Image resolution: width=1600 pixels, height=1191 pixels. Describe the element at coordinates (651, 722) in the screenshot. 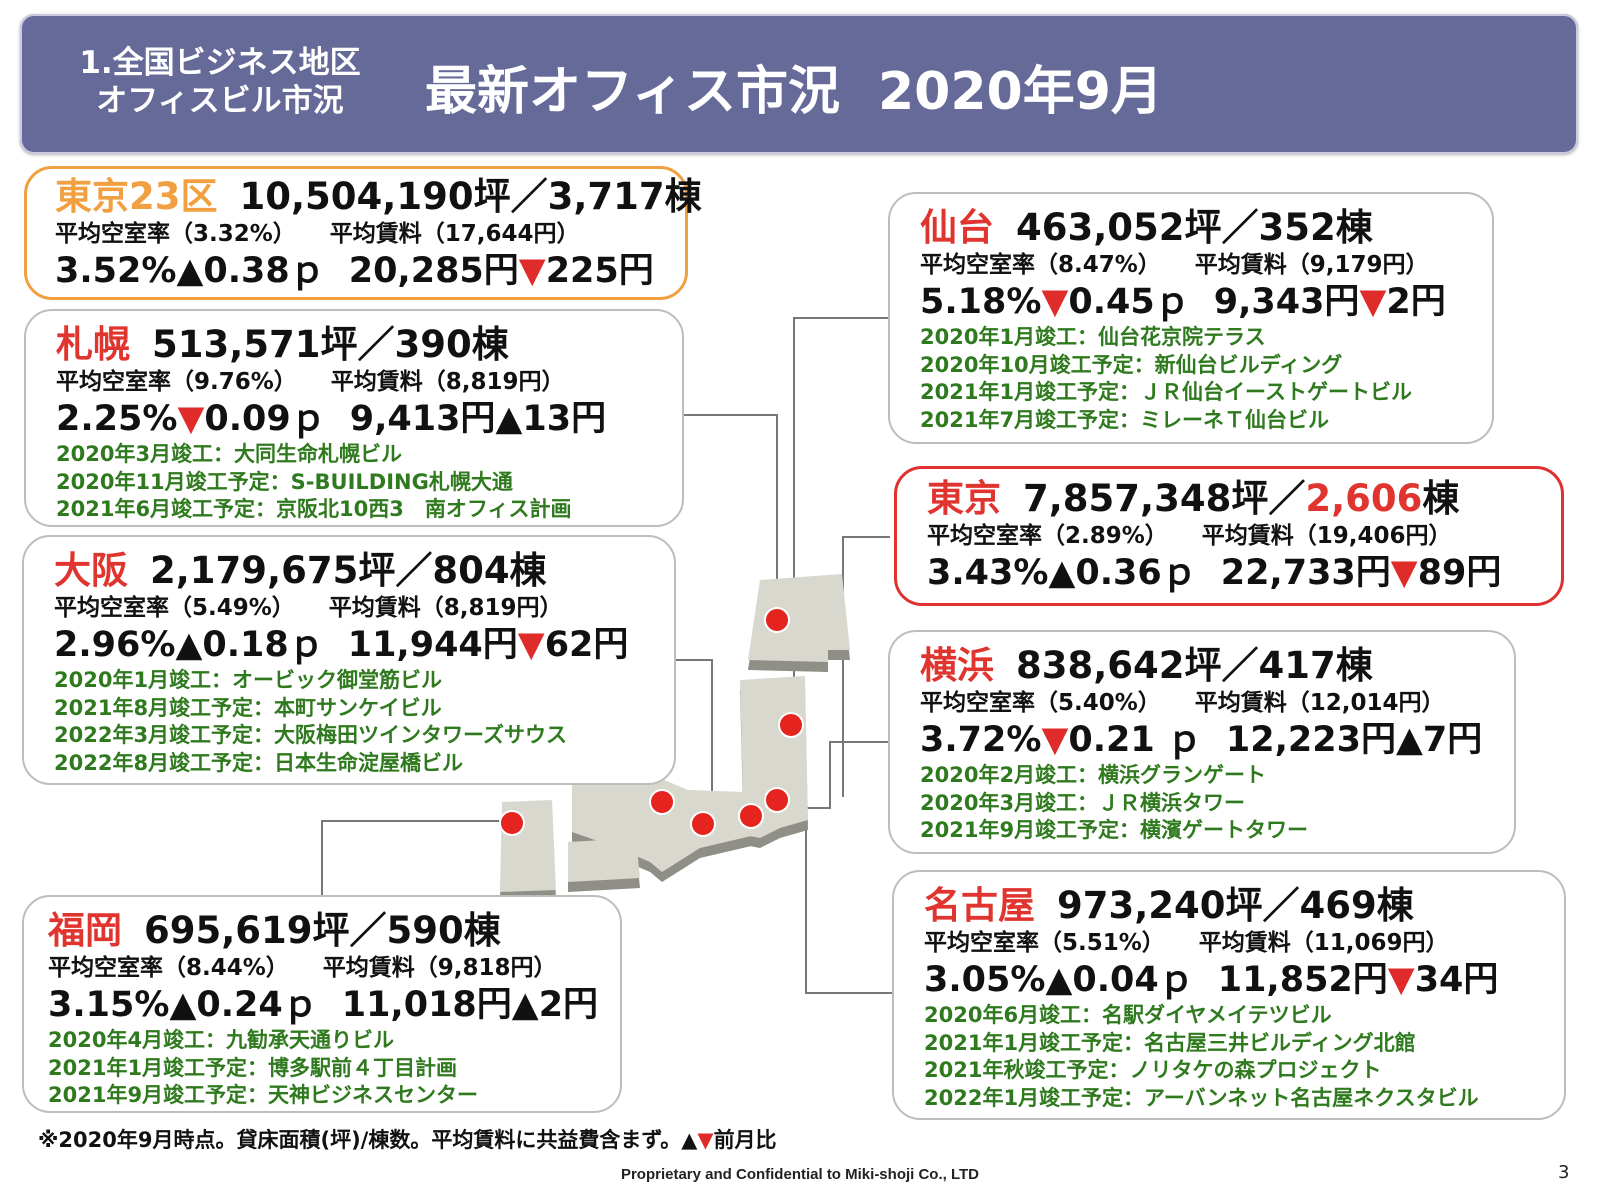

I see `city-markers` at that location.